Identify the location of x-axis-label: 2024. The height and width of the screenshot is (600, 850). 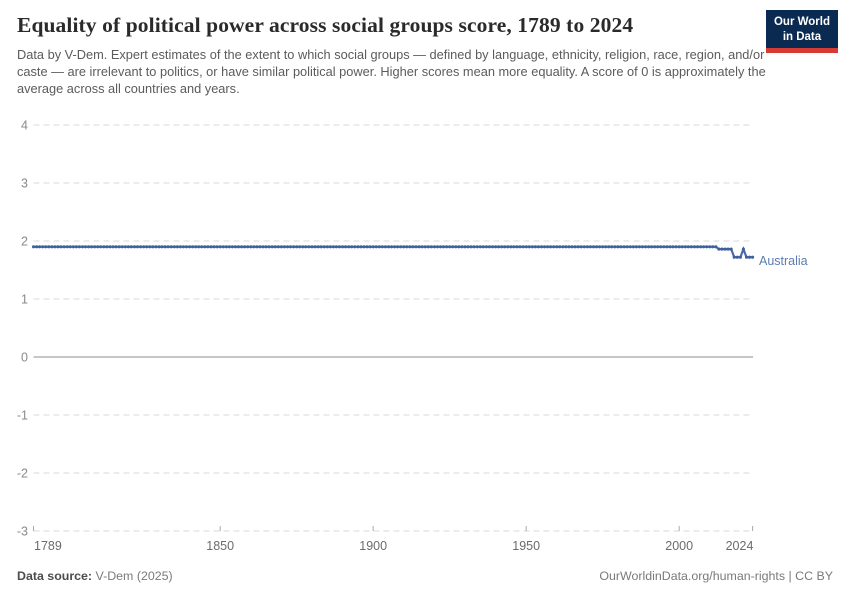
(740, 546).